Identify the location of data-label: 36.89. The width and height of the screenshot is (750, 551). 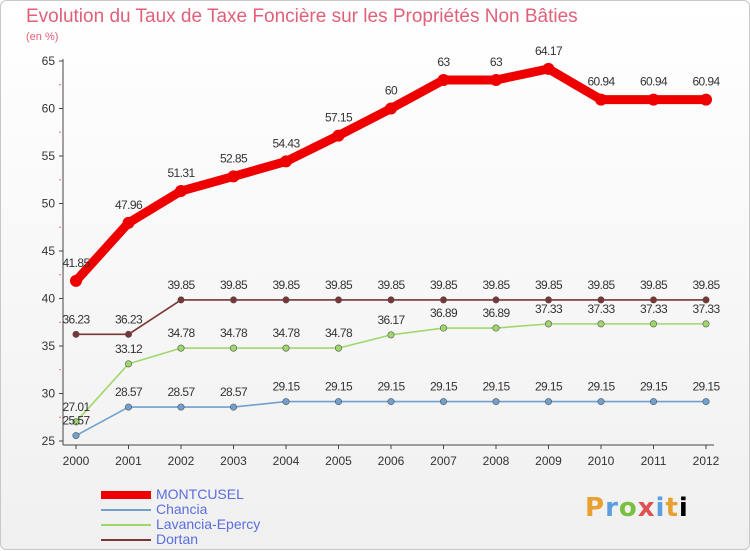
(496, 313).